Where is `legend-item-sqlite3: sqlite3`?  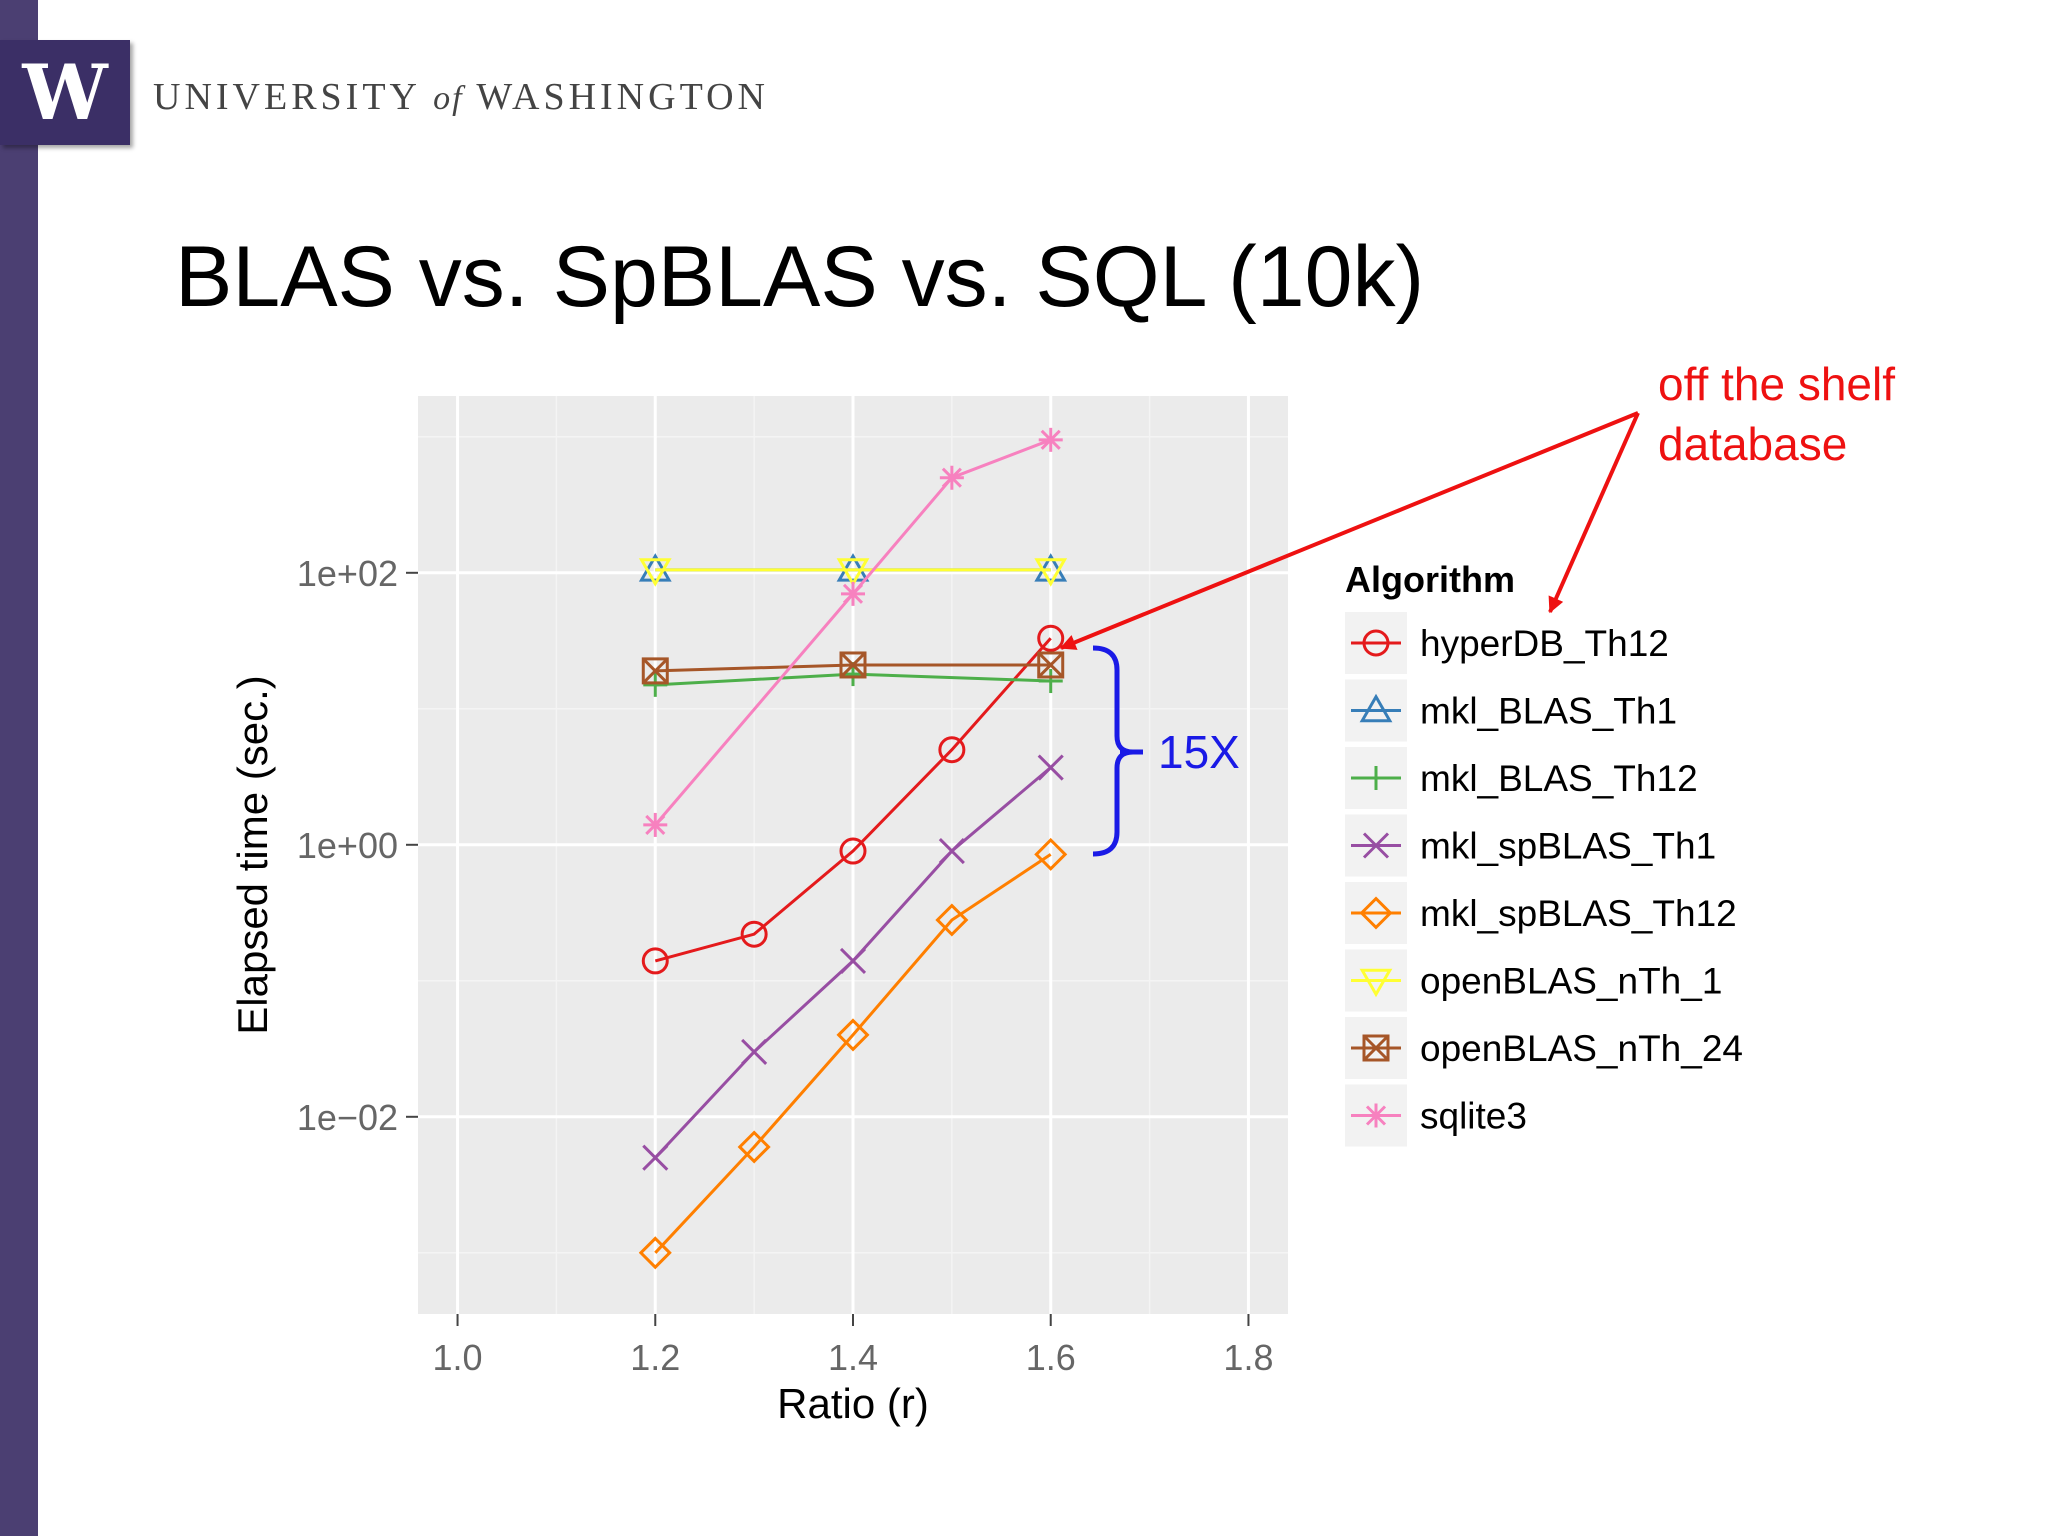 legend-item-sqlite3: sqlite3 is located at coordinates (1436, 1115).